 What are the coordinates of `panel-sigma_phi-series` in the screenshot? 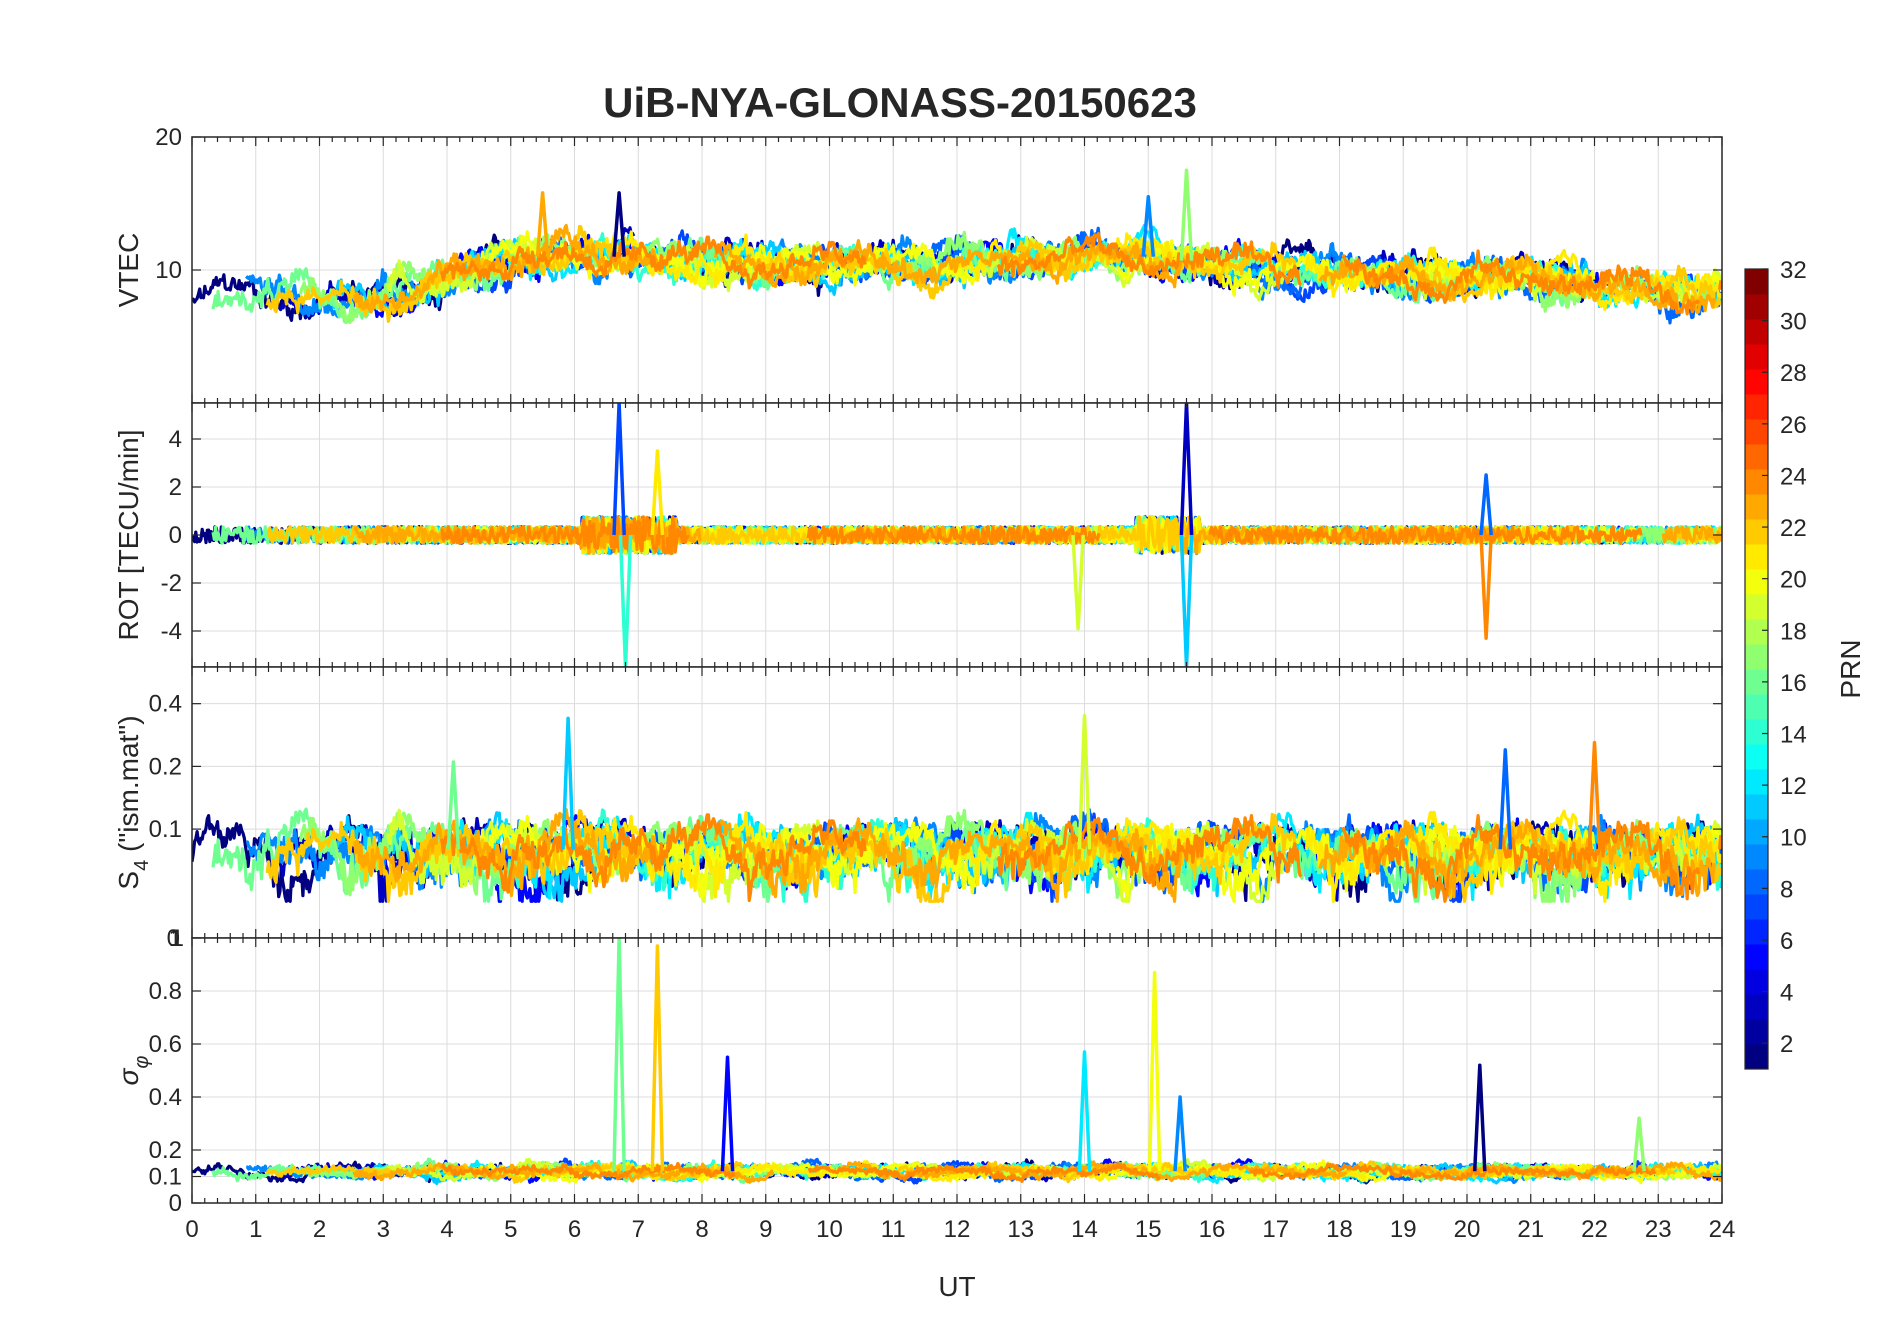 It's located at (957, 1062).